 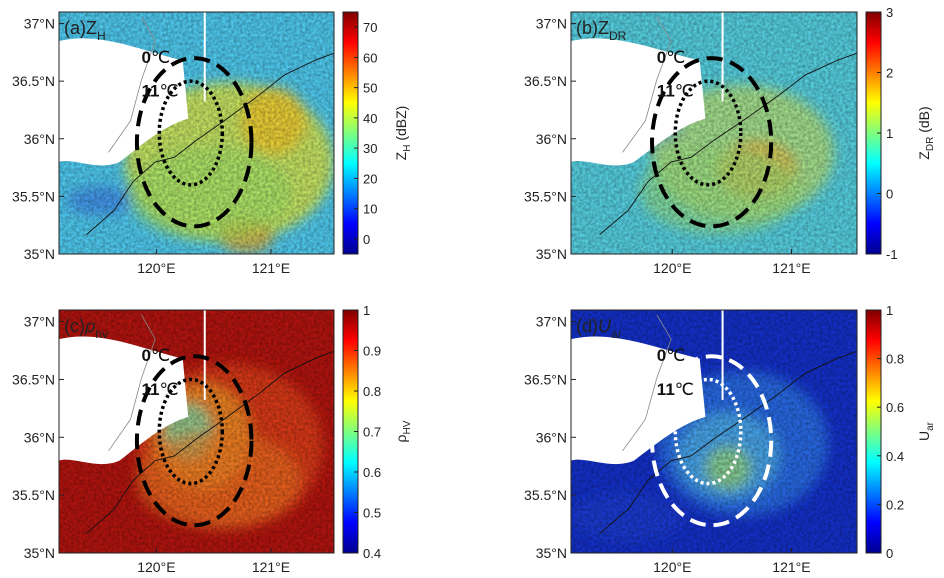 What do you see at coordinates (372, 351) in the screenshot?
I see `colorbar-tick-label: 0.9` at bounding box center [372, 351].